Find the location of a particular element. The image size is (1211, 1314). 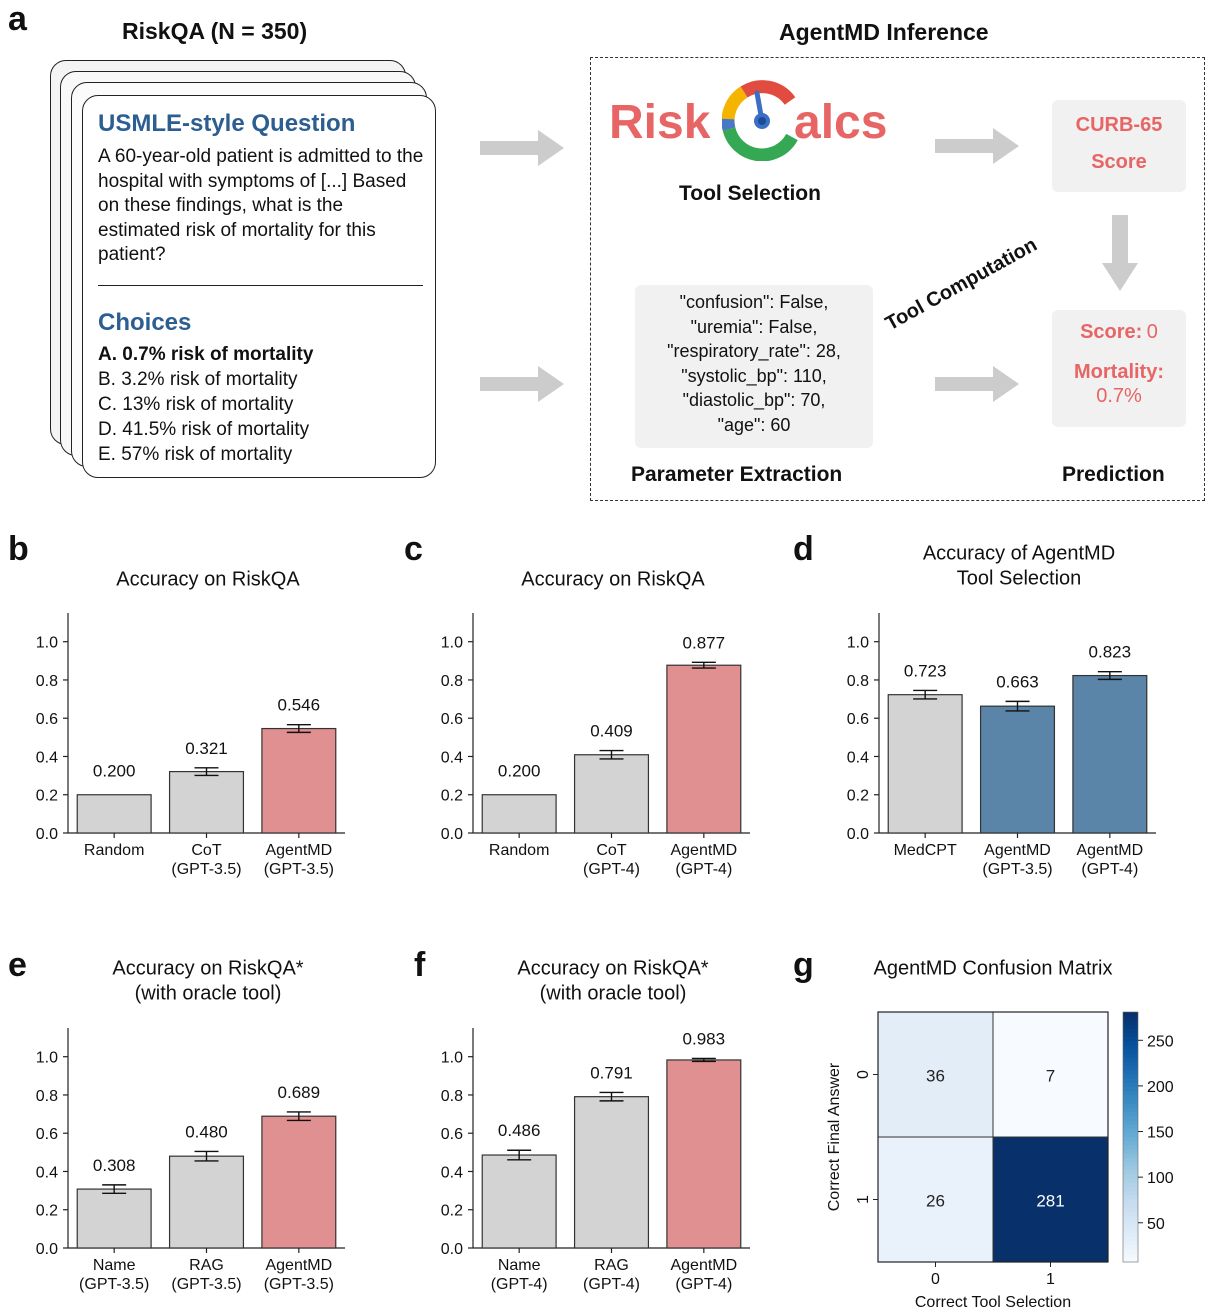

colorbar-tick-label: 250 is located at coordinates (1160, 1041).